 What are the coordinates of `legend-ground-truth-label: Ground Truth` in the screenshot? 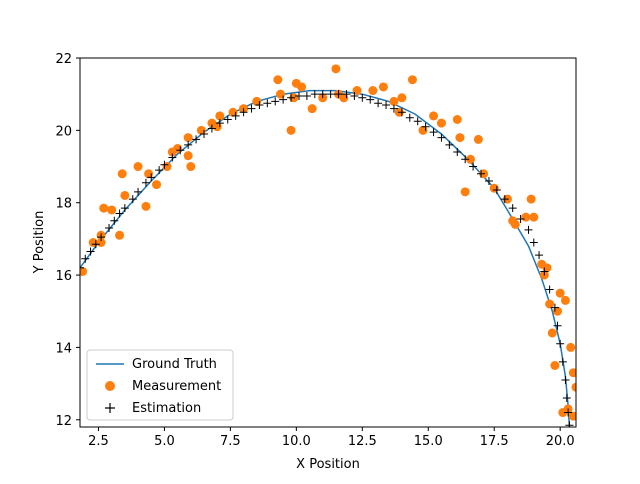 It's located at (174, 364).